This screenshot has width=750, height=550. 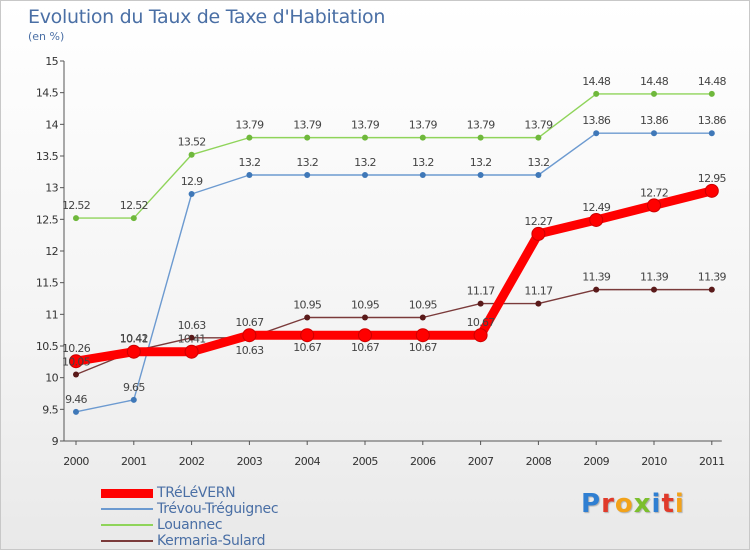 What do you see at coordinates (47, 93) in the screenshot?
I see `y-tick-label: 14.5` at bounding box center [47, 93].